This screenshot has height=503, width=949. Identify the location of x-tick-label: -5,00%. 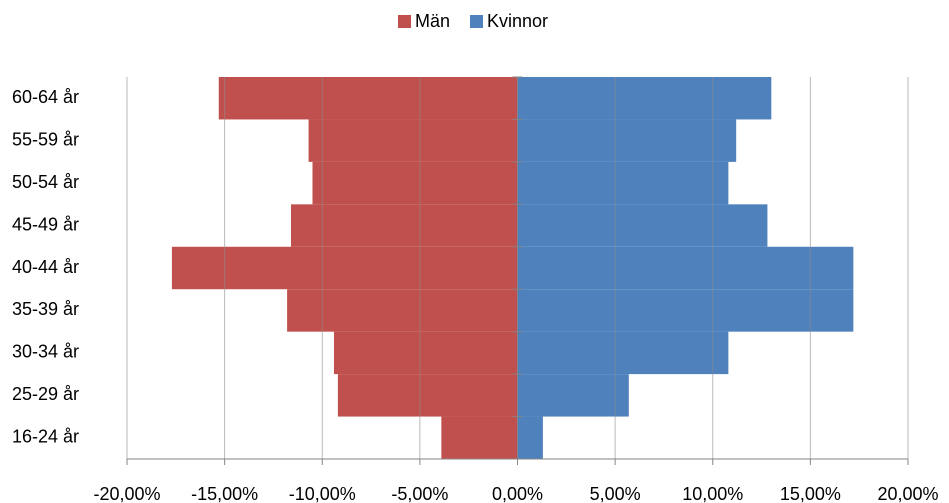
(419, 493).